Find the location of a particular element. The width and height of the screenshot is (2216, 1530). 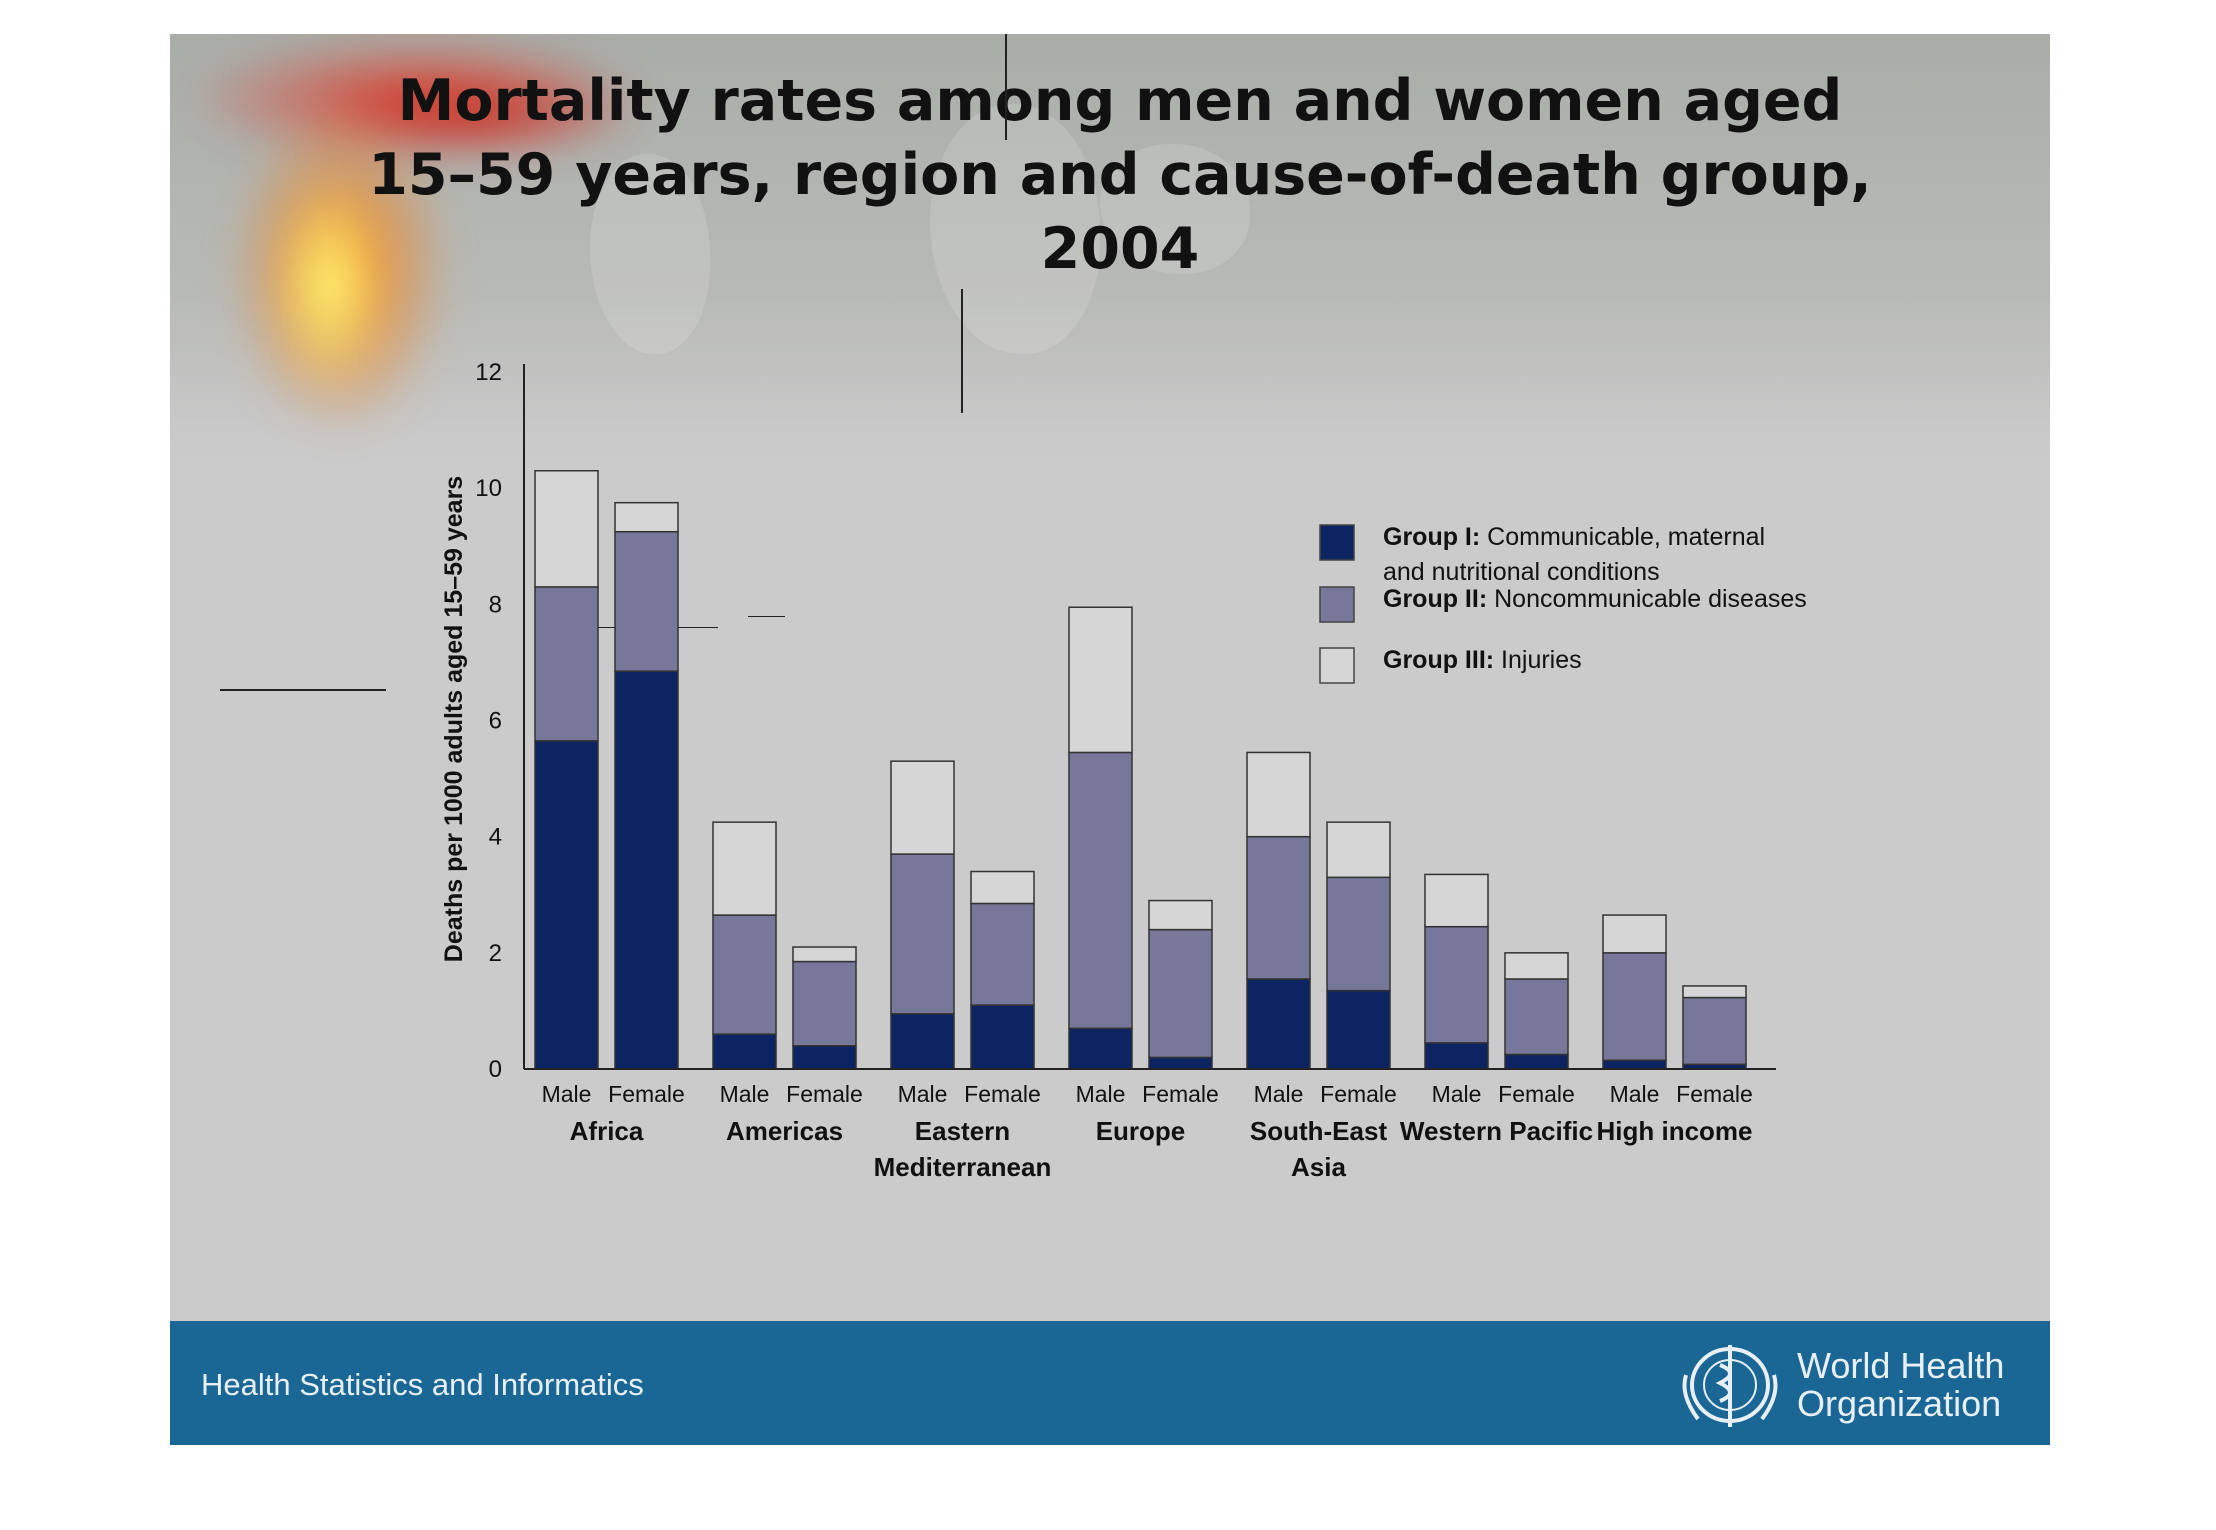

region-label: High income is located at coordinates (1674, 1131).